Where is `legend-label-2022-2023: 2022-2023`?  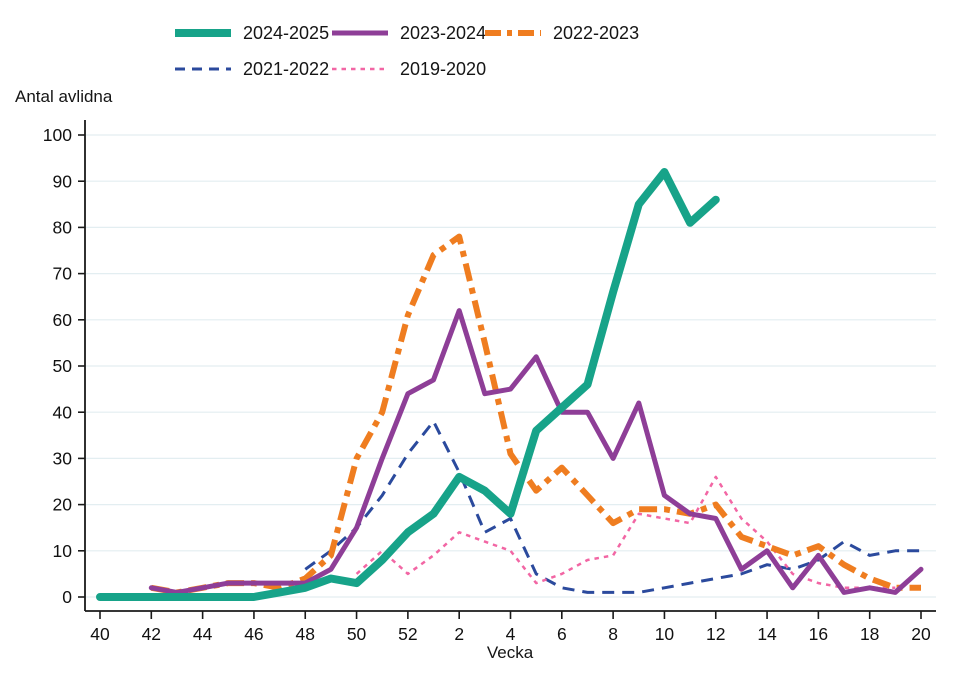 legend-label-2022-2023: 2022-2023 is located at coordinates (596, 33).